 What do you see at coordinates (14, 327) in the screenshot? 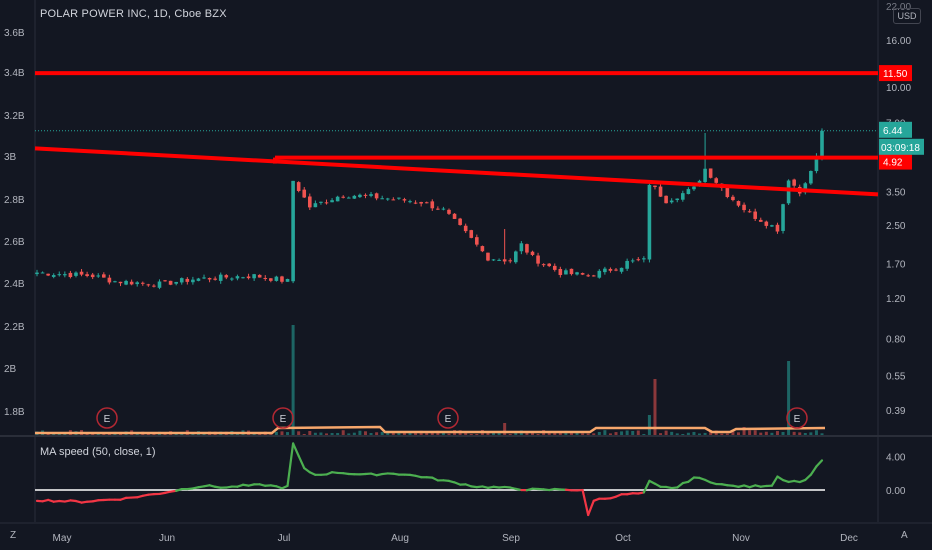
I see `left-axis-tick: 2.2B` at bounding box center [14, 327].